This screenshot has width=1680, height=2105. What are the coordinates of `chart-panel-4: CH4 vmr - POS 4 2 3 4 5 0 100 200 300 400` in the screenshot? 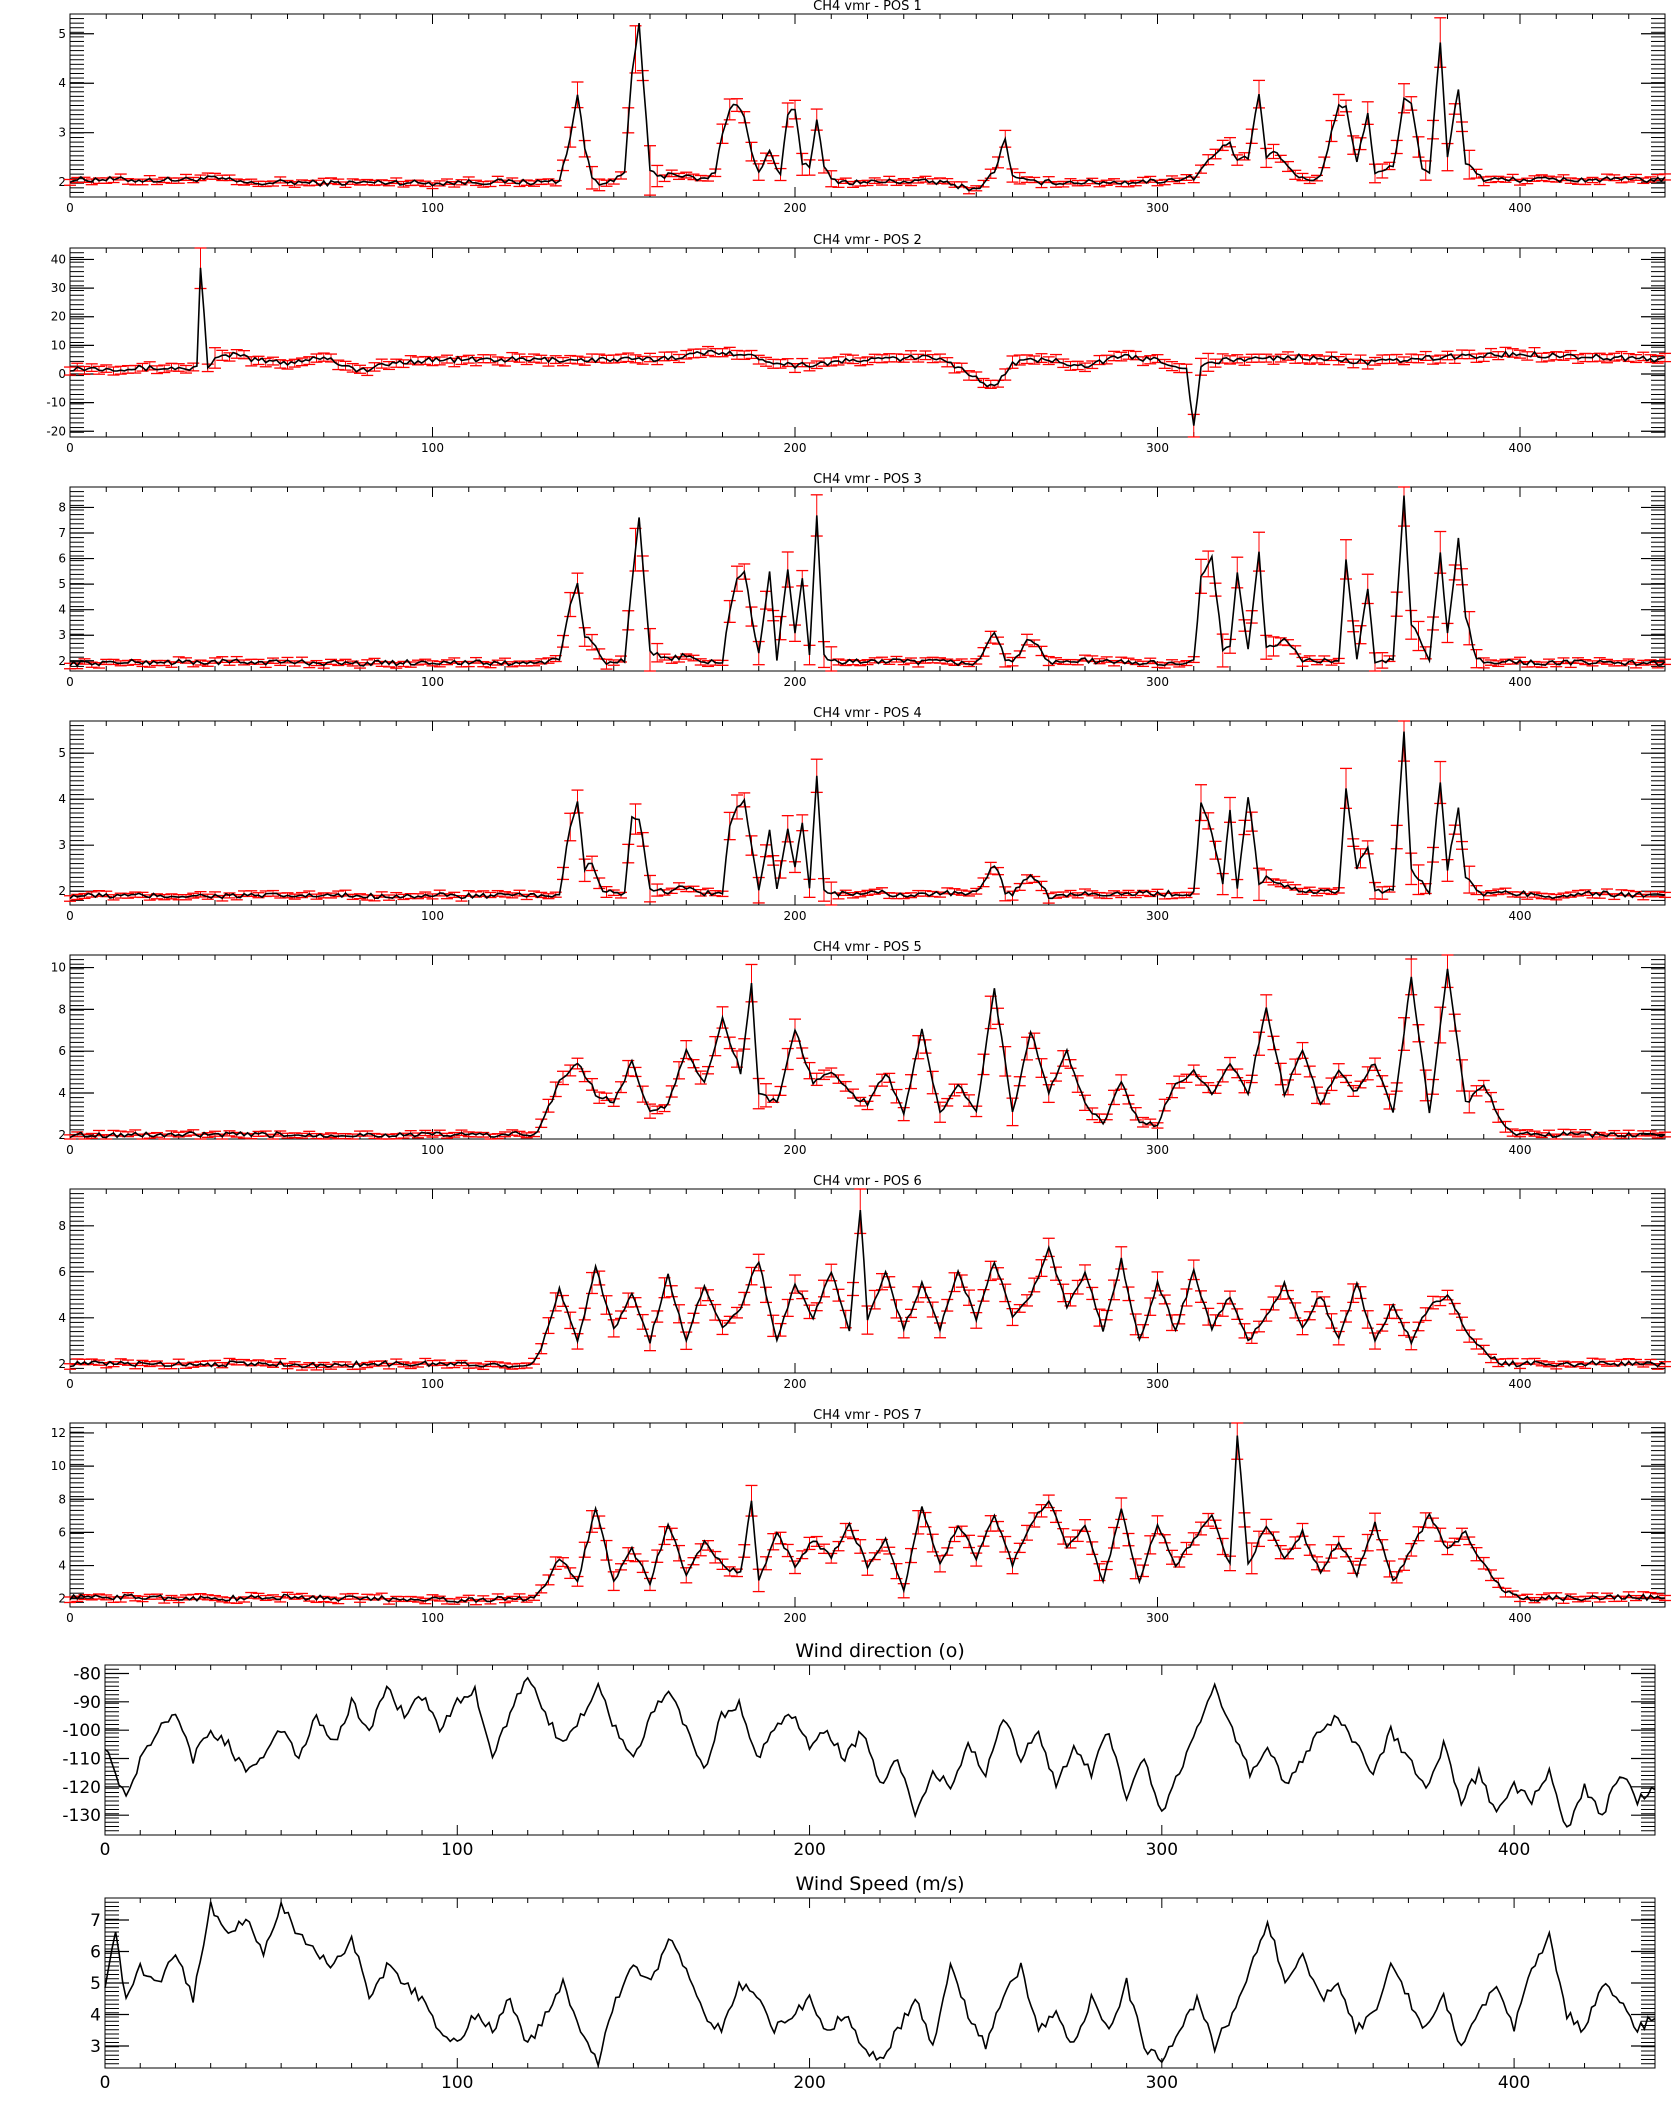 It's located at (864, 814).